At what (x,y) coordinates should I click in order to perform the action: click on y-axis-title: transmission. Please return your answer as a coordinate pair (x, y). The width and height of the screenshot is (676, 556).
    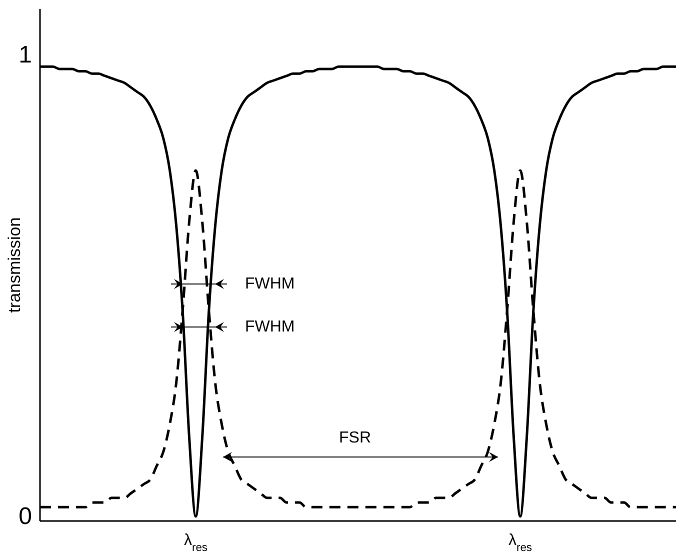
    Looking at the image, I should click on (14, 265).